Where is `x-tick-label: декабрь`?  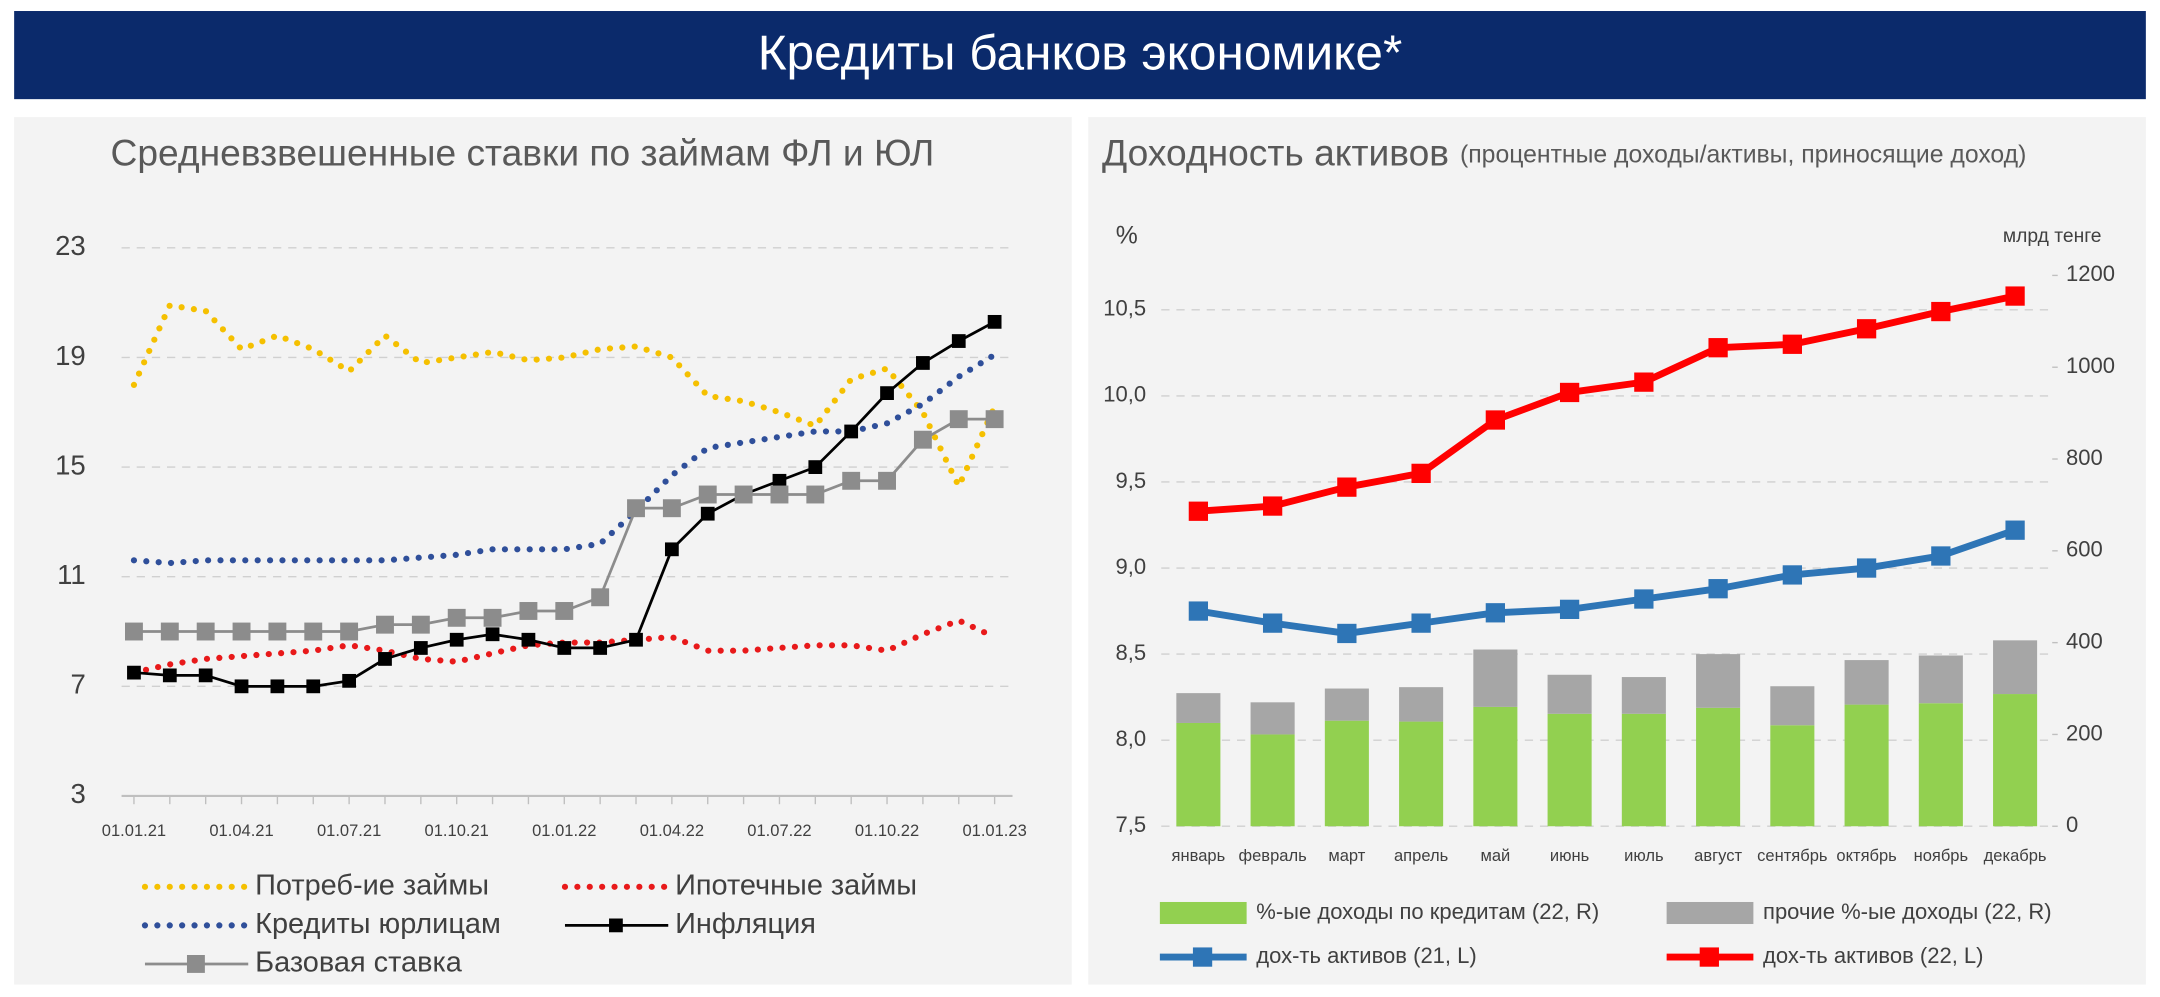 x-tick-label: декабрь is located at coordinates (2015, 855).